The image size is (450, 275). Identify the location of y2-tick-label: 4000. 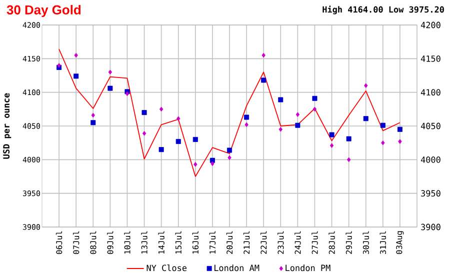
(430, 159).